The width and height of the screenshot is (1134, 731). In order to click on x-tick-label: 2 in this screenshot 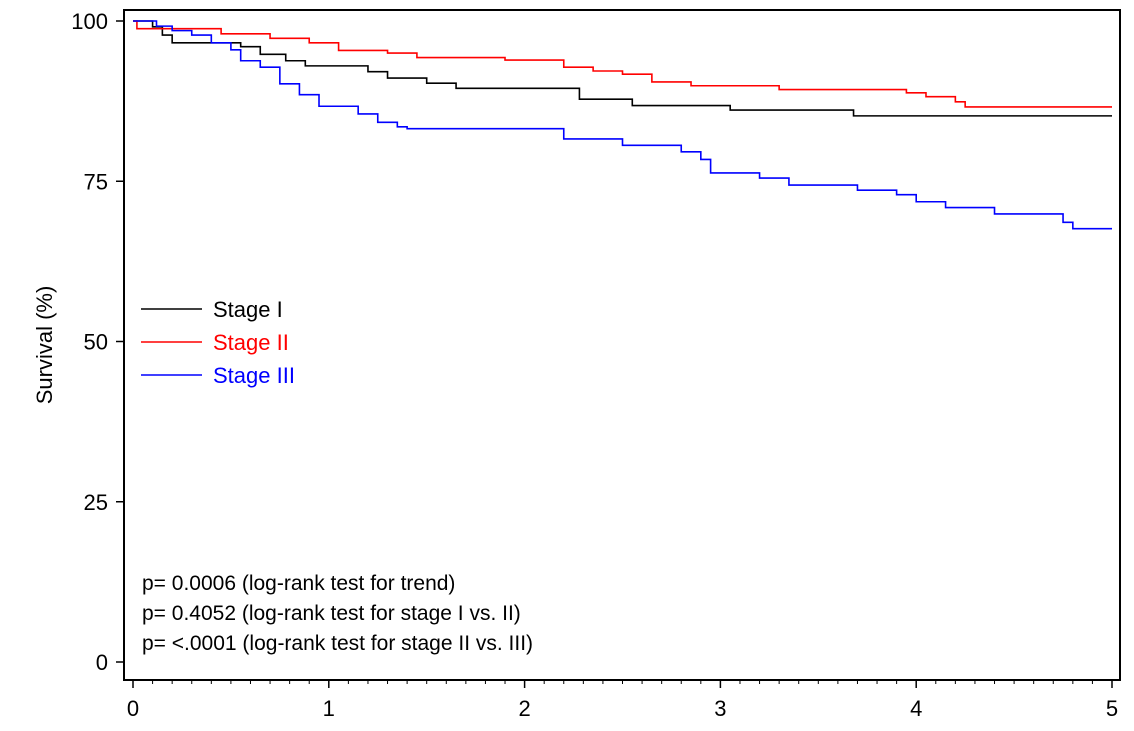, I will do `click(524, 708)`.